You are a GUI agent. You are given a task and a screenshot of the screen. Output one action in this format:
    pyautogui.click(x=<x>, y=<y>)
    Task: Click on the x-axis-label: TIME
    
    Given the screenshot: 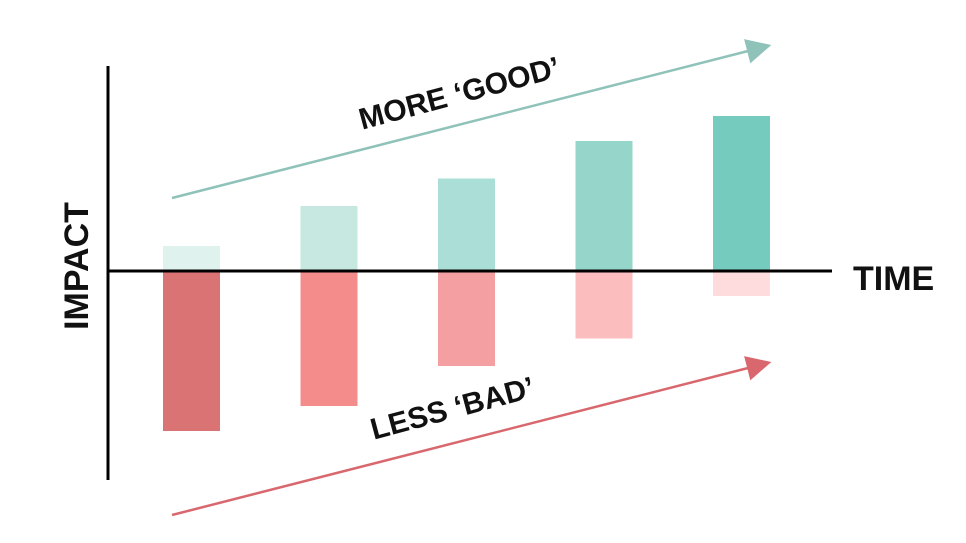 What is the action you would take?
    pyautogui.click(x=893, y=279)
    